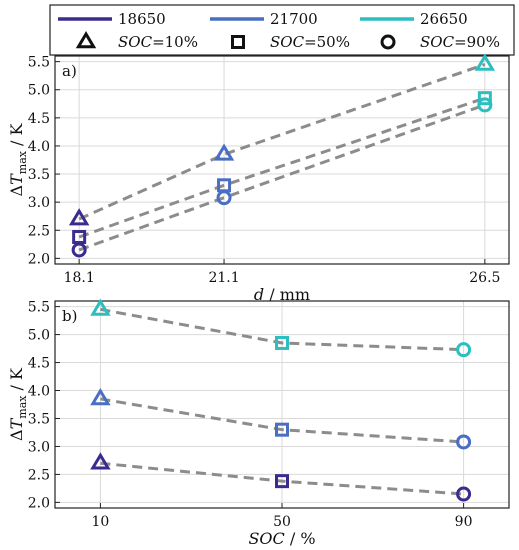 The image size is (519, 550). Describe the element at coordinates (86, 40) in the screenshot. I see `legend-marker-triangle` at that location.